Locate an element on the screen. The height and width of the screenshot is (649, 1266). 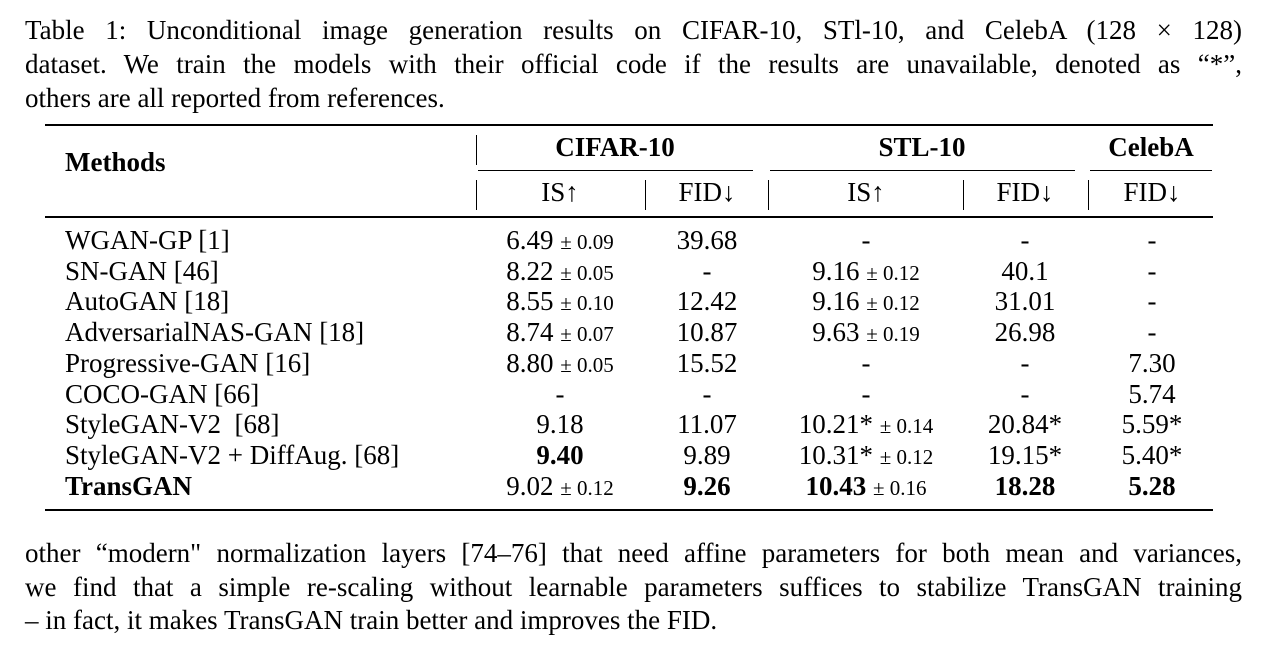
cell-value: 10.31* is located at coordinates (835, 454).